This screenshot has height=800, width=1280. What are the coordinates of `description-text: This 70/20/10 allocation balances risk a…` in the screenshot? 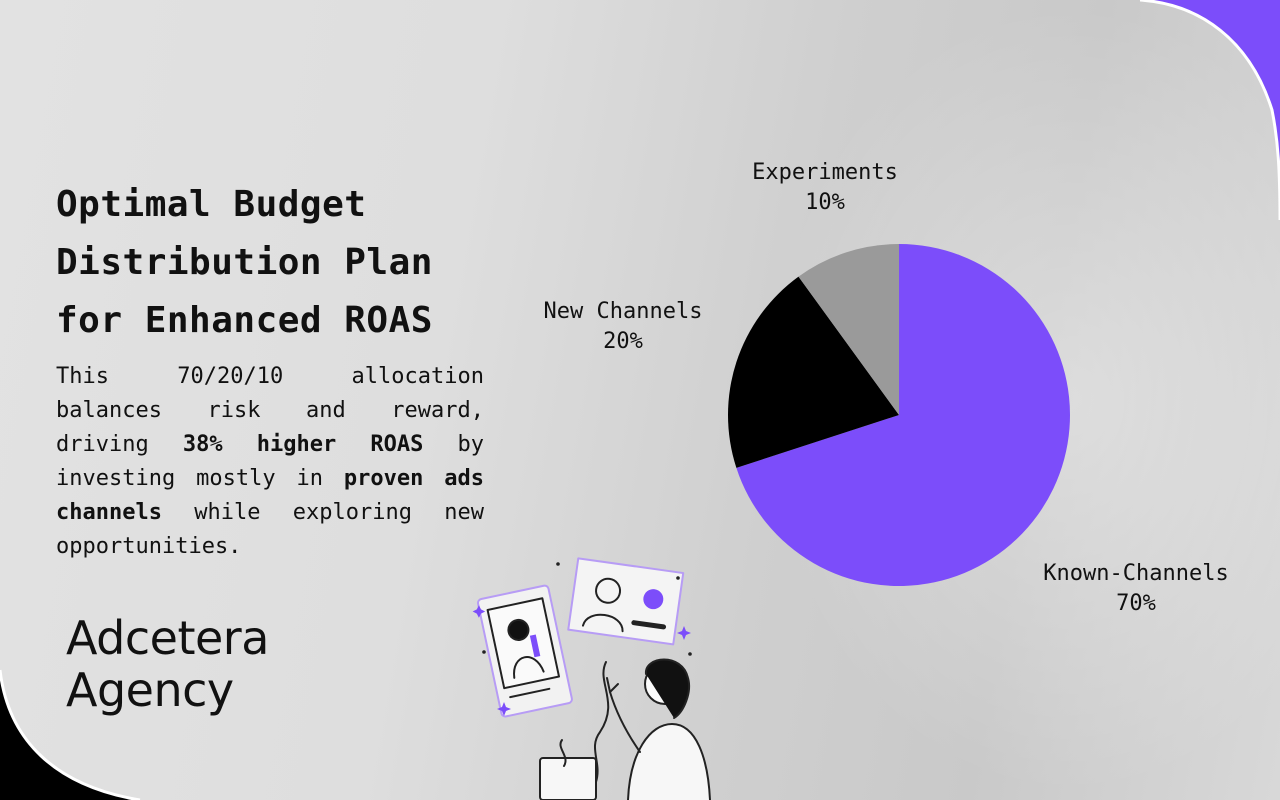 It's located at (270, 462).